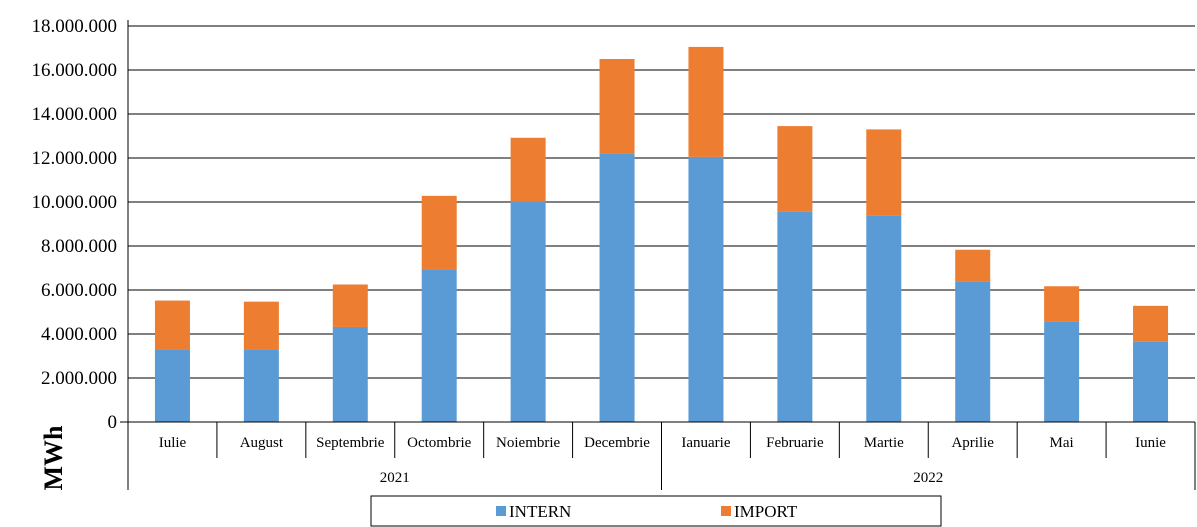 This screenshot has width=1197, height=527. Describe the element at coordinates (528, 312) in the screenshot. I see `bar-intern-noiembrie` at that location.